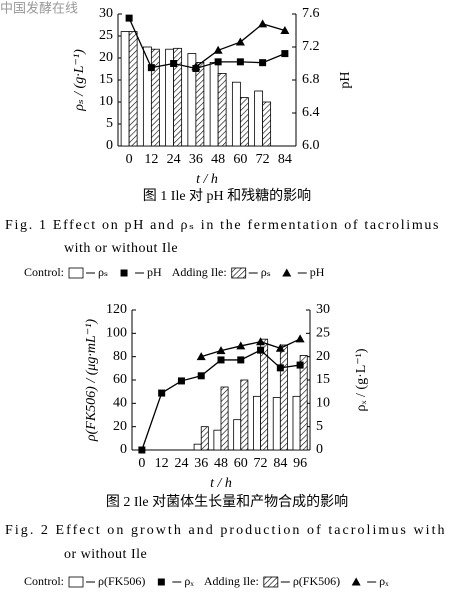  Describe the element at coordinates (91, 380) in the screenshot. I see `y-axis-label: ρ(FK506) / (μg·mL⁻¹)` at that location.